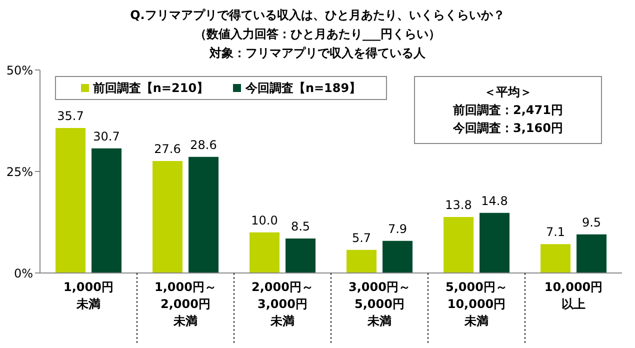 The height and width of the screenshot is (348, 635). I want to click on data-label: 7.1, so click(556, 232).